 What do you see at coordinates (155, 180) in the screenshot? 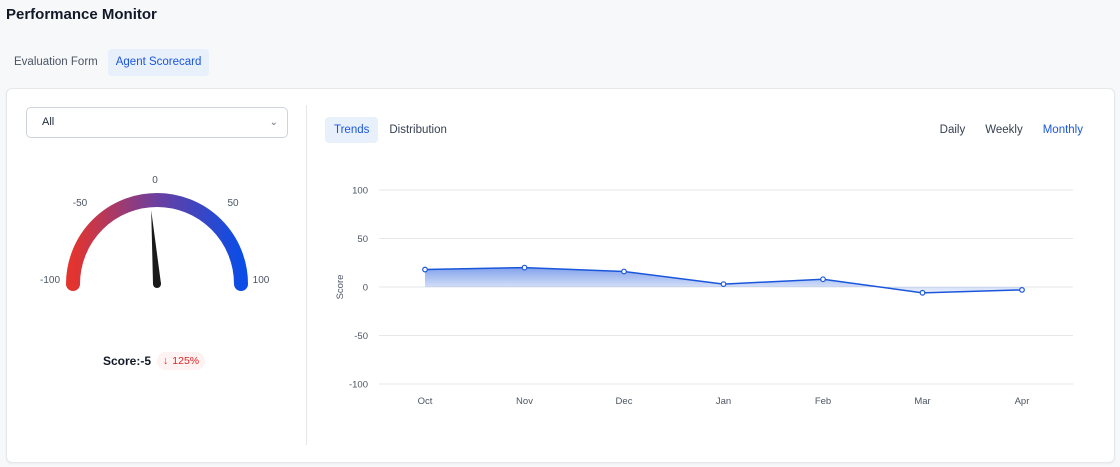
I see `gauge-tick-label: 0` at bounding box center [155, 180].